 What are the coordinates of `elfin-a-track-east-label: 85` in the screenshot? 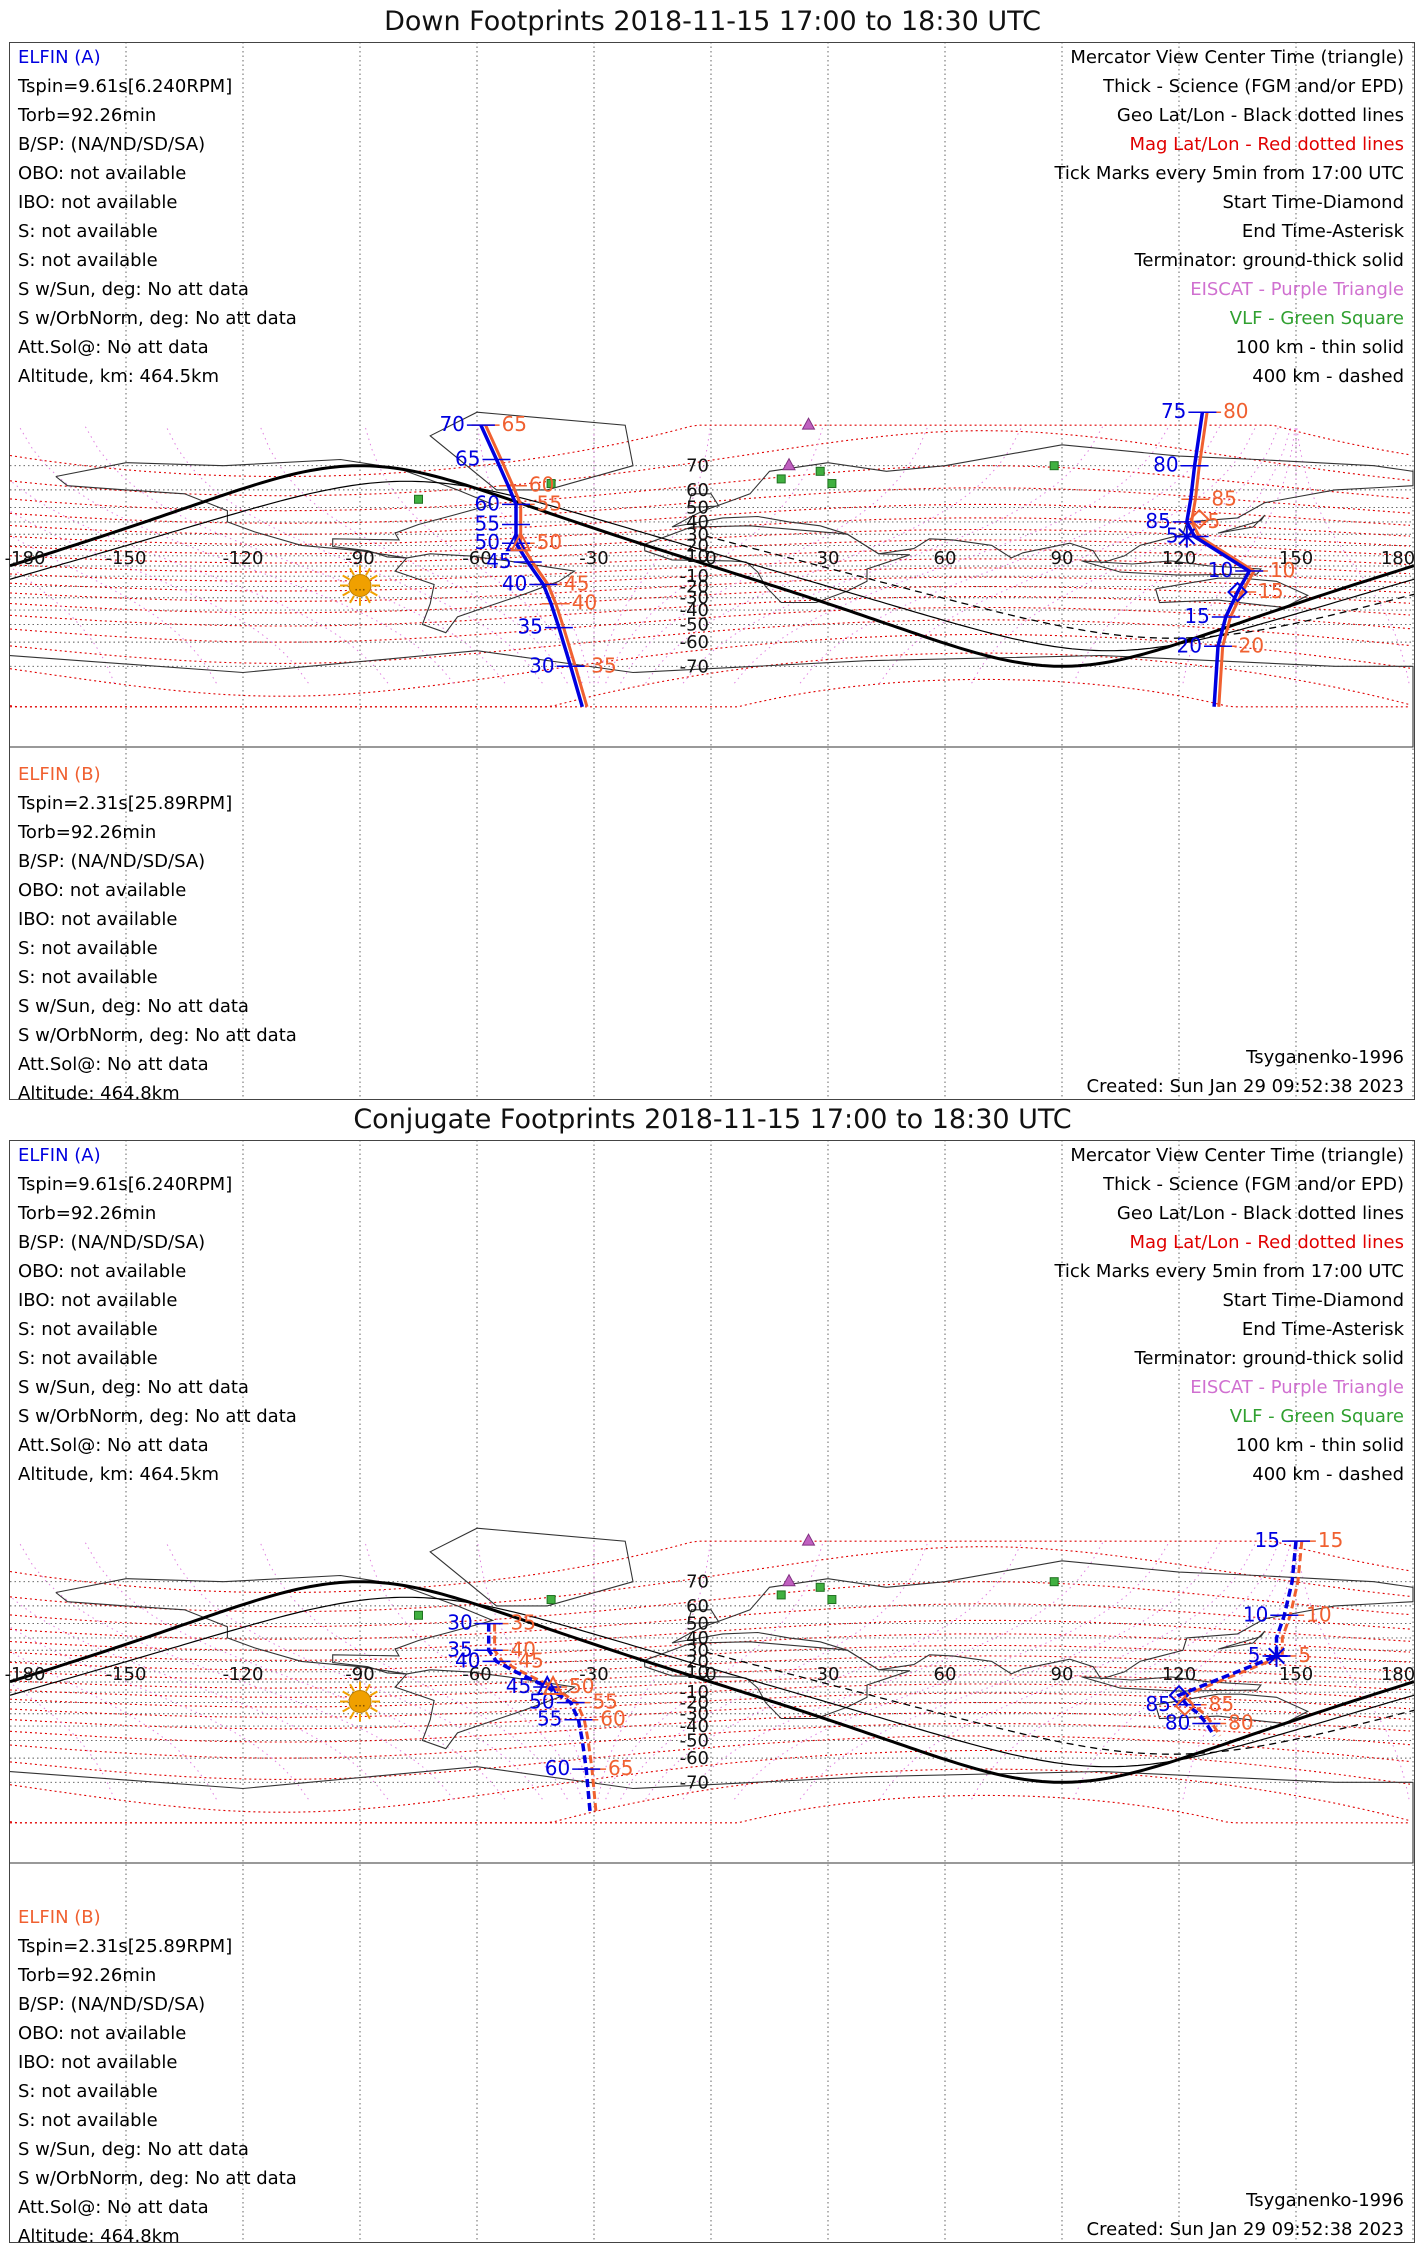 It's located at (1157, 521).